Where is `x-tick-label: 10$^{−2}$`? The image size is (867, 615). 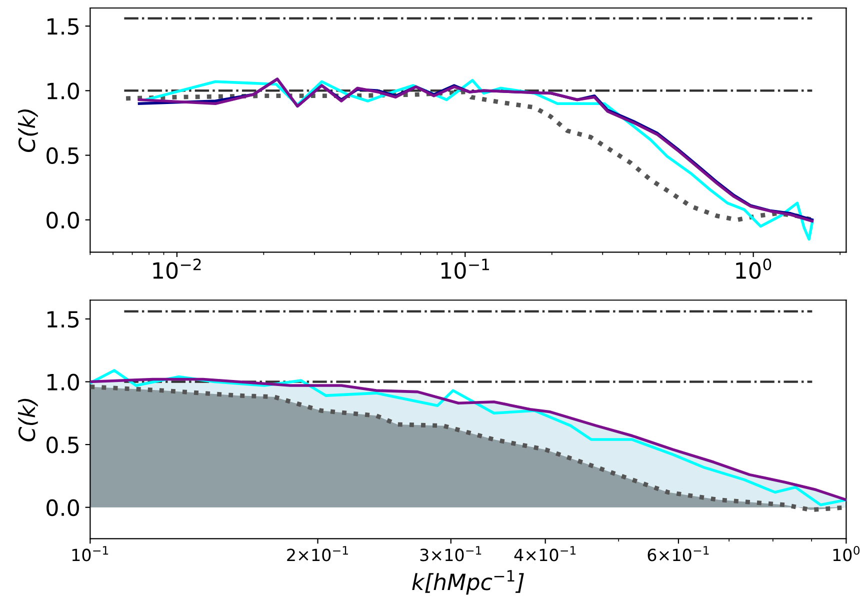 x-tick-label: 10$^{−2}$ is located at coordinates (177, 268).